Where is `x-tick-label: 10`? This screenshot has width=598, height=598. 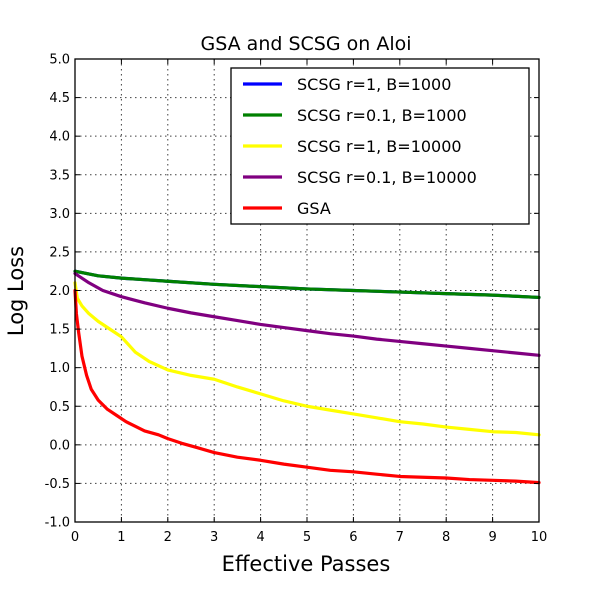
x-tick-label: 10 is located at coordinates (539, 537).